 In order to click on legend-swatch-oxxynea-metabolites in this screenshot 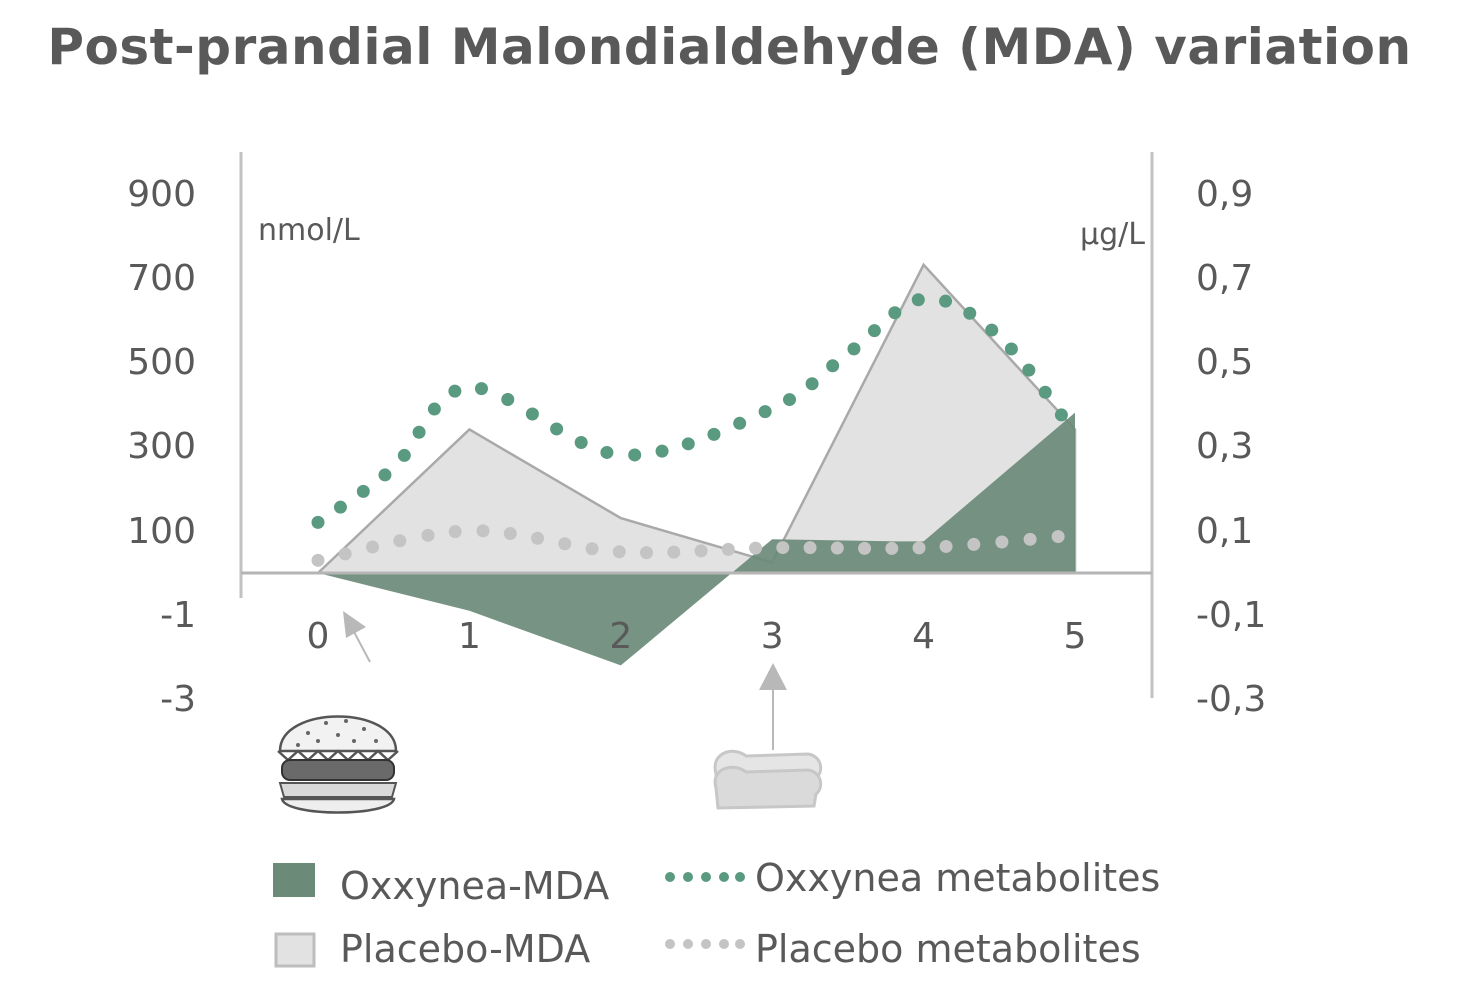, I will do `click(705, 877)`.